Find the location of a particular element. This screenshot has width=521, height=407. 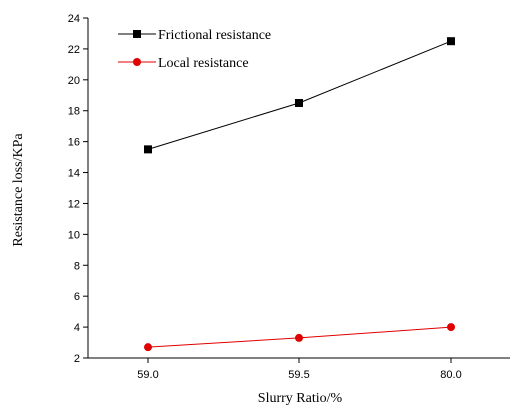

legend: Frictional resistance Local resistance is located at coordinates (194, 49).